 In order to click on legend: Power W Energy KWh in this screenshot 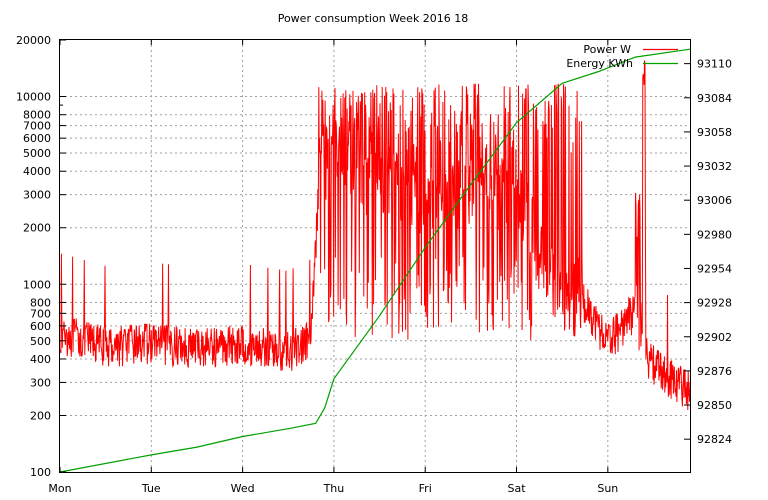, I will do `click(622, 56)`.